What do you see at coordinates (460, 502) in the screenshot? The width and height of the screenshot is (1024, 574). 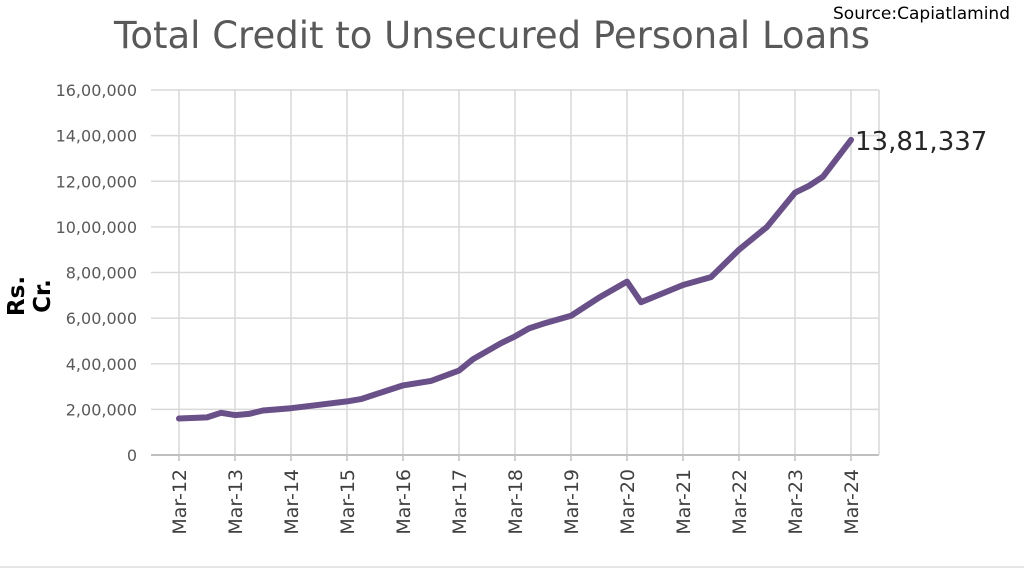 I see `x-tick-label: Mar-17` at bounding box center [460, 502].